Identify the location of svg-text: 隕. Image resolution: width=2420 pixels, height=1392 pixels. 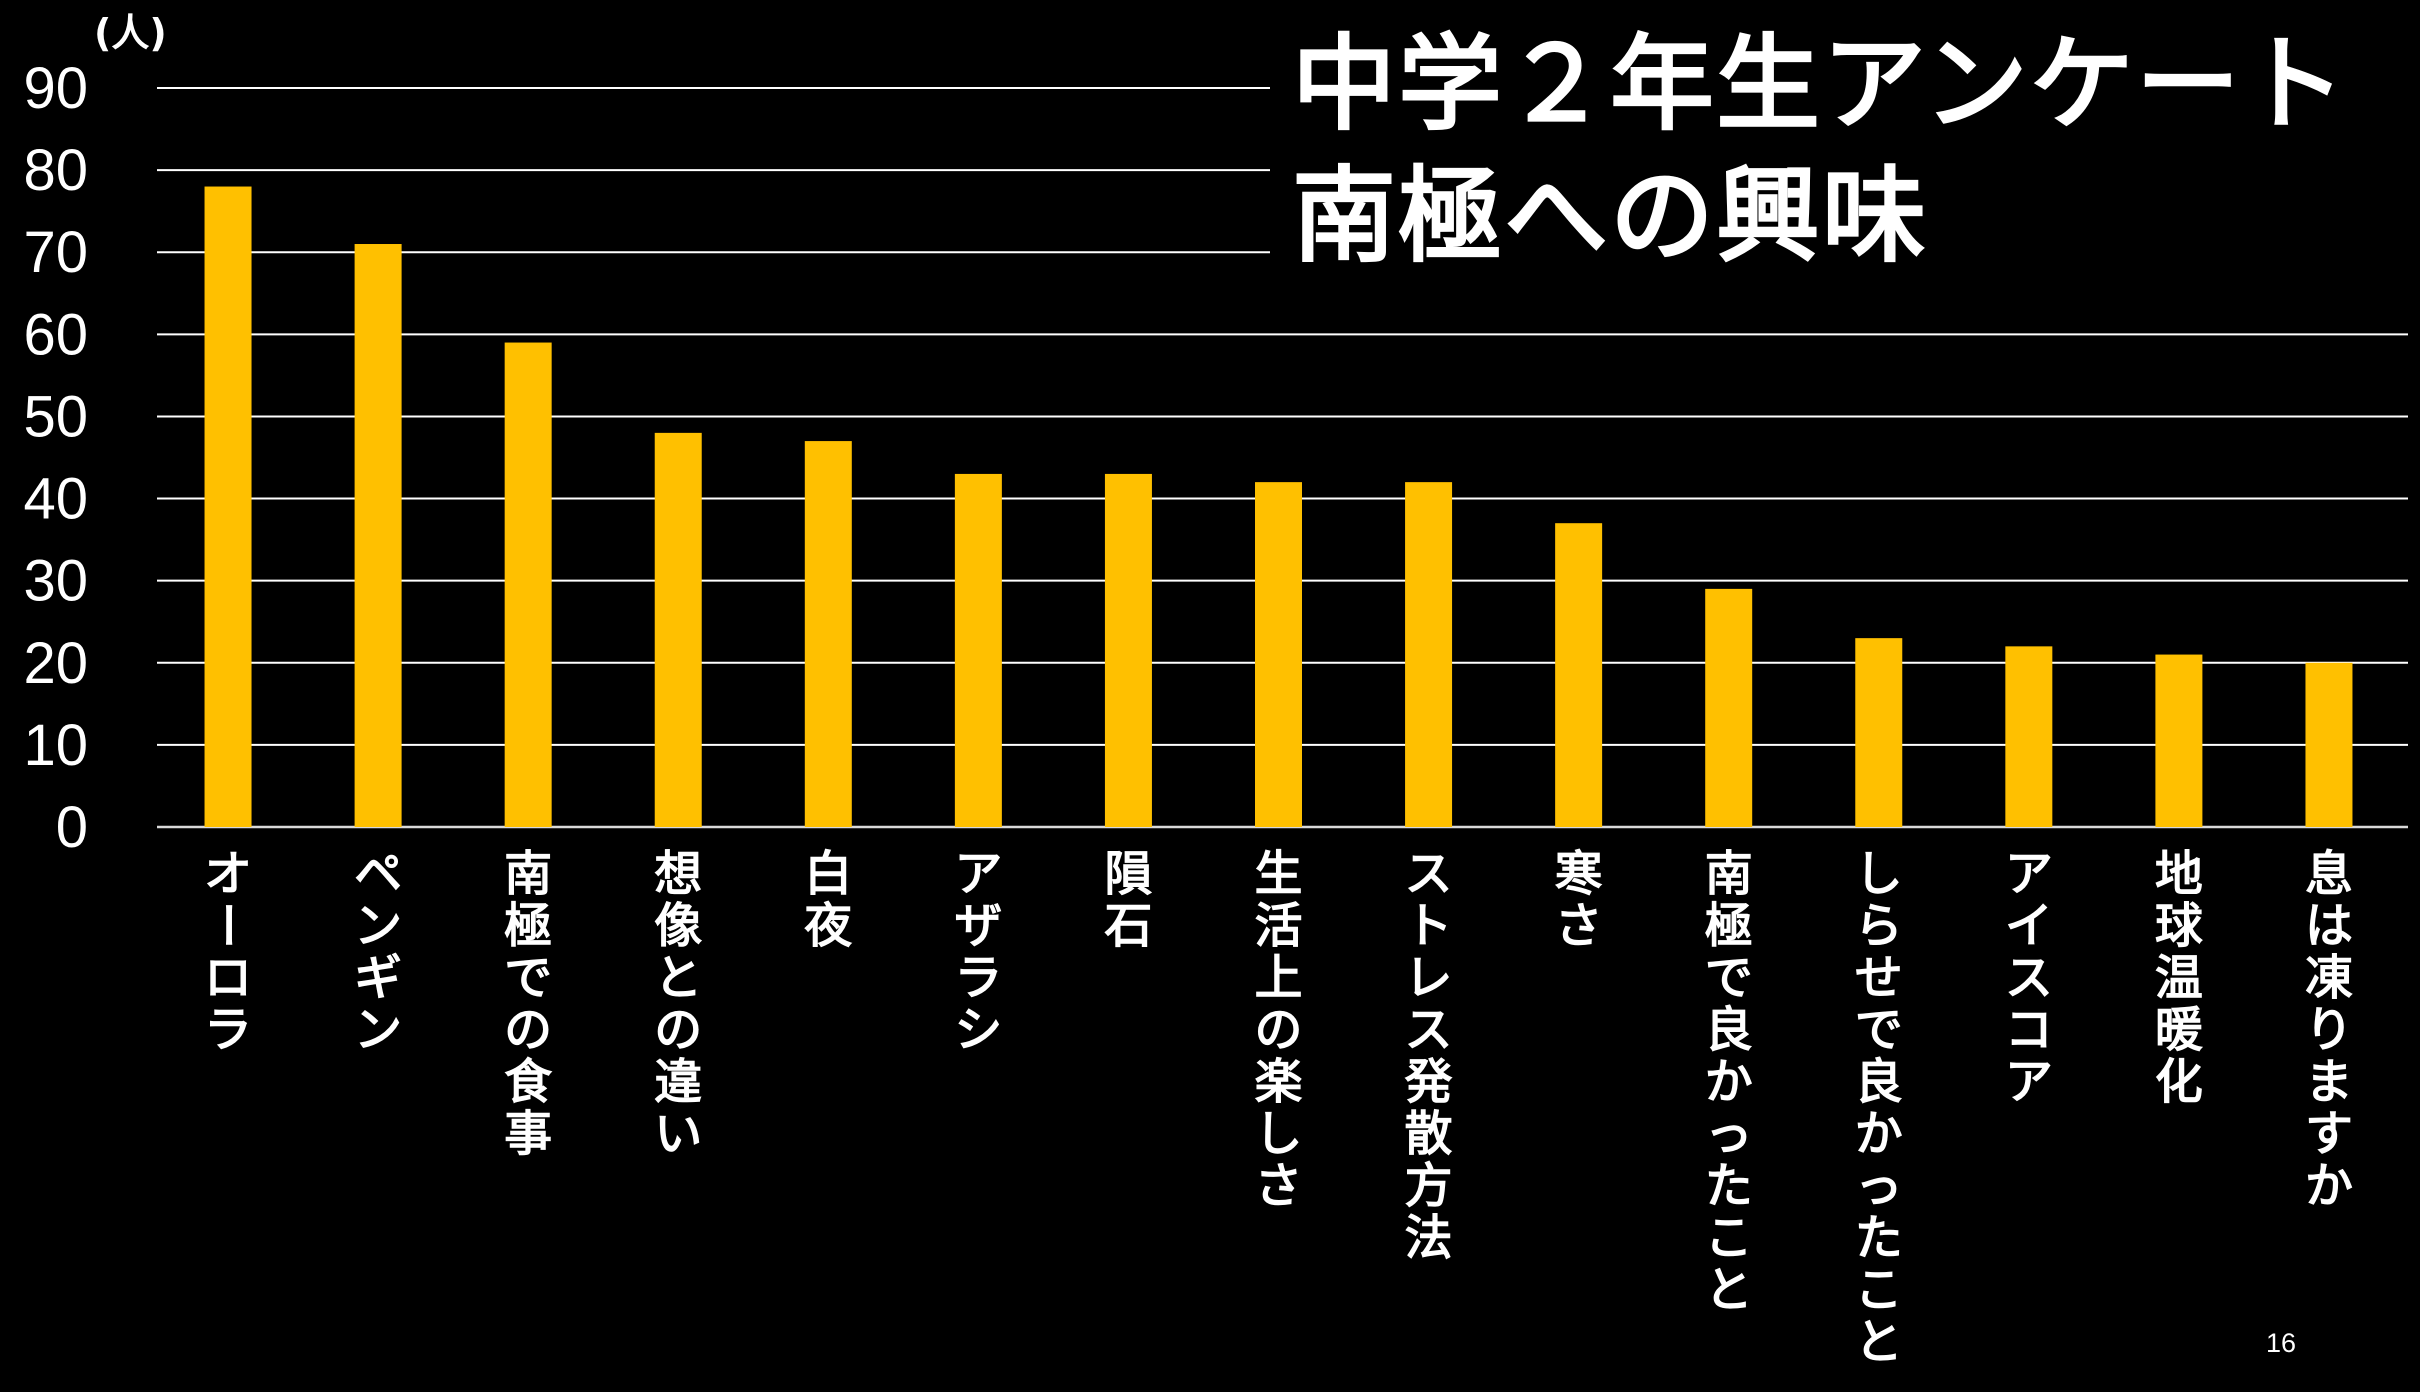
(1128, 874).